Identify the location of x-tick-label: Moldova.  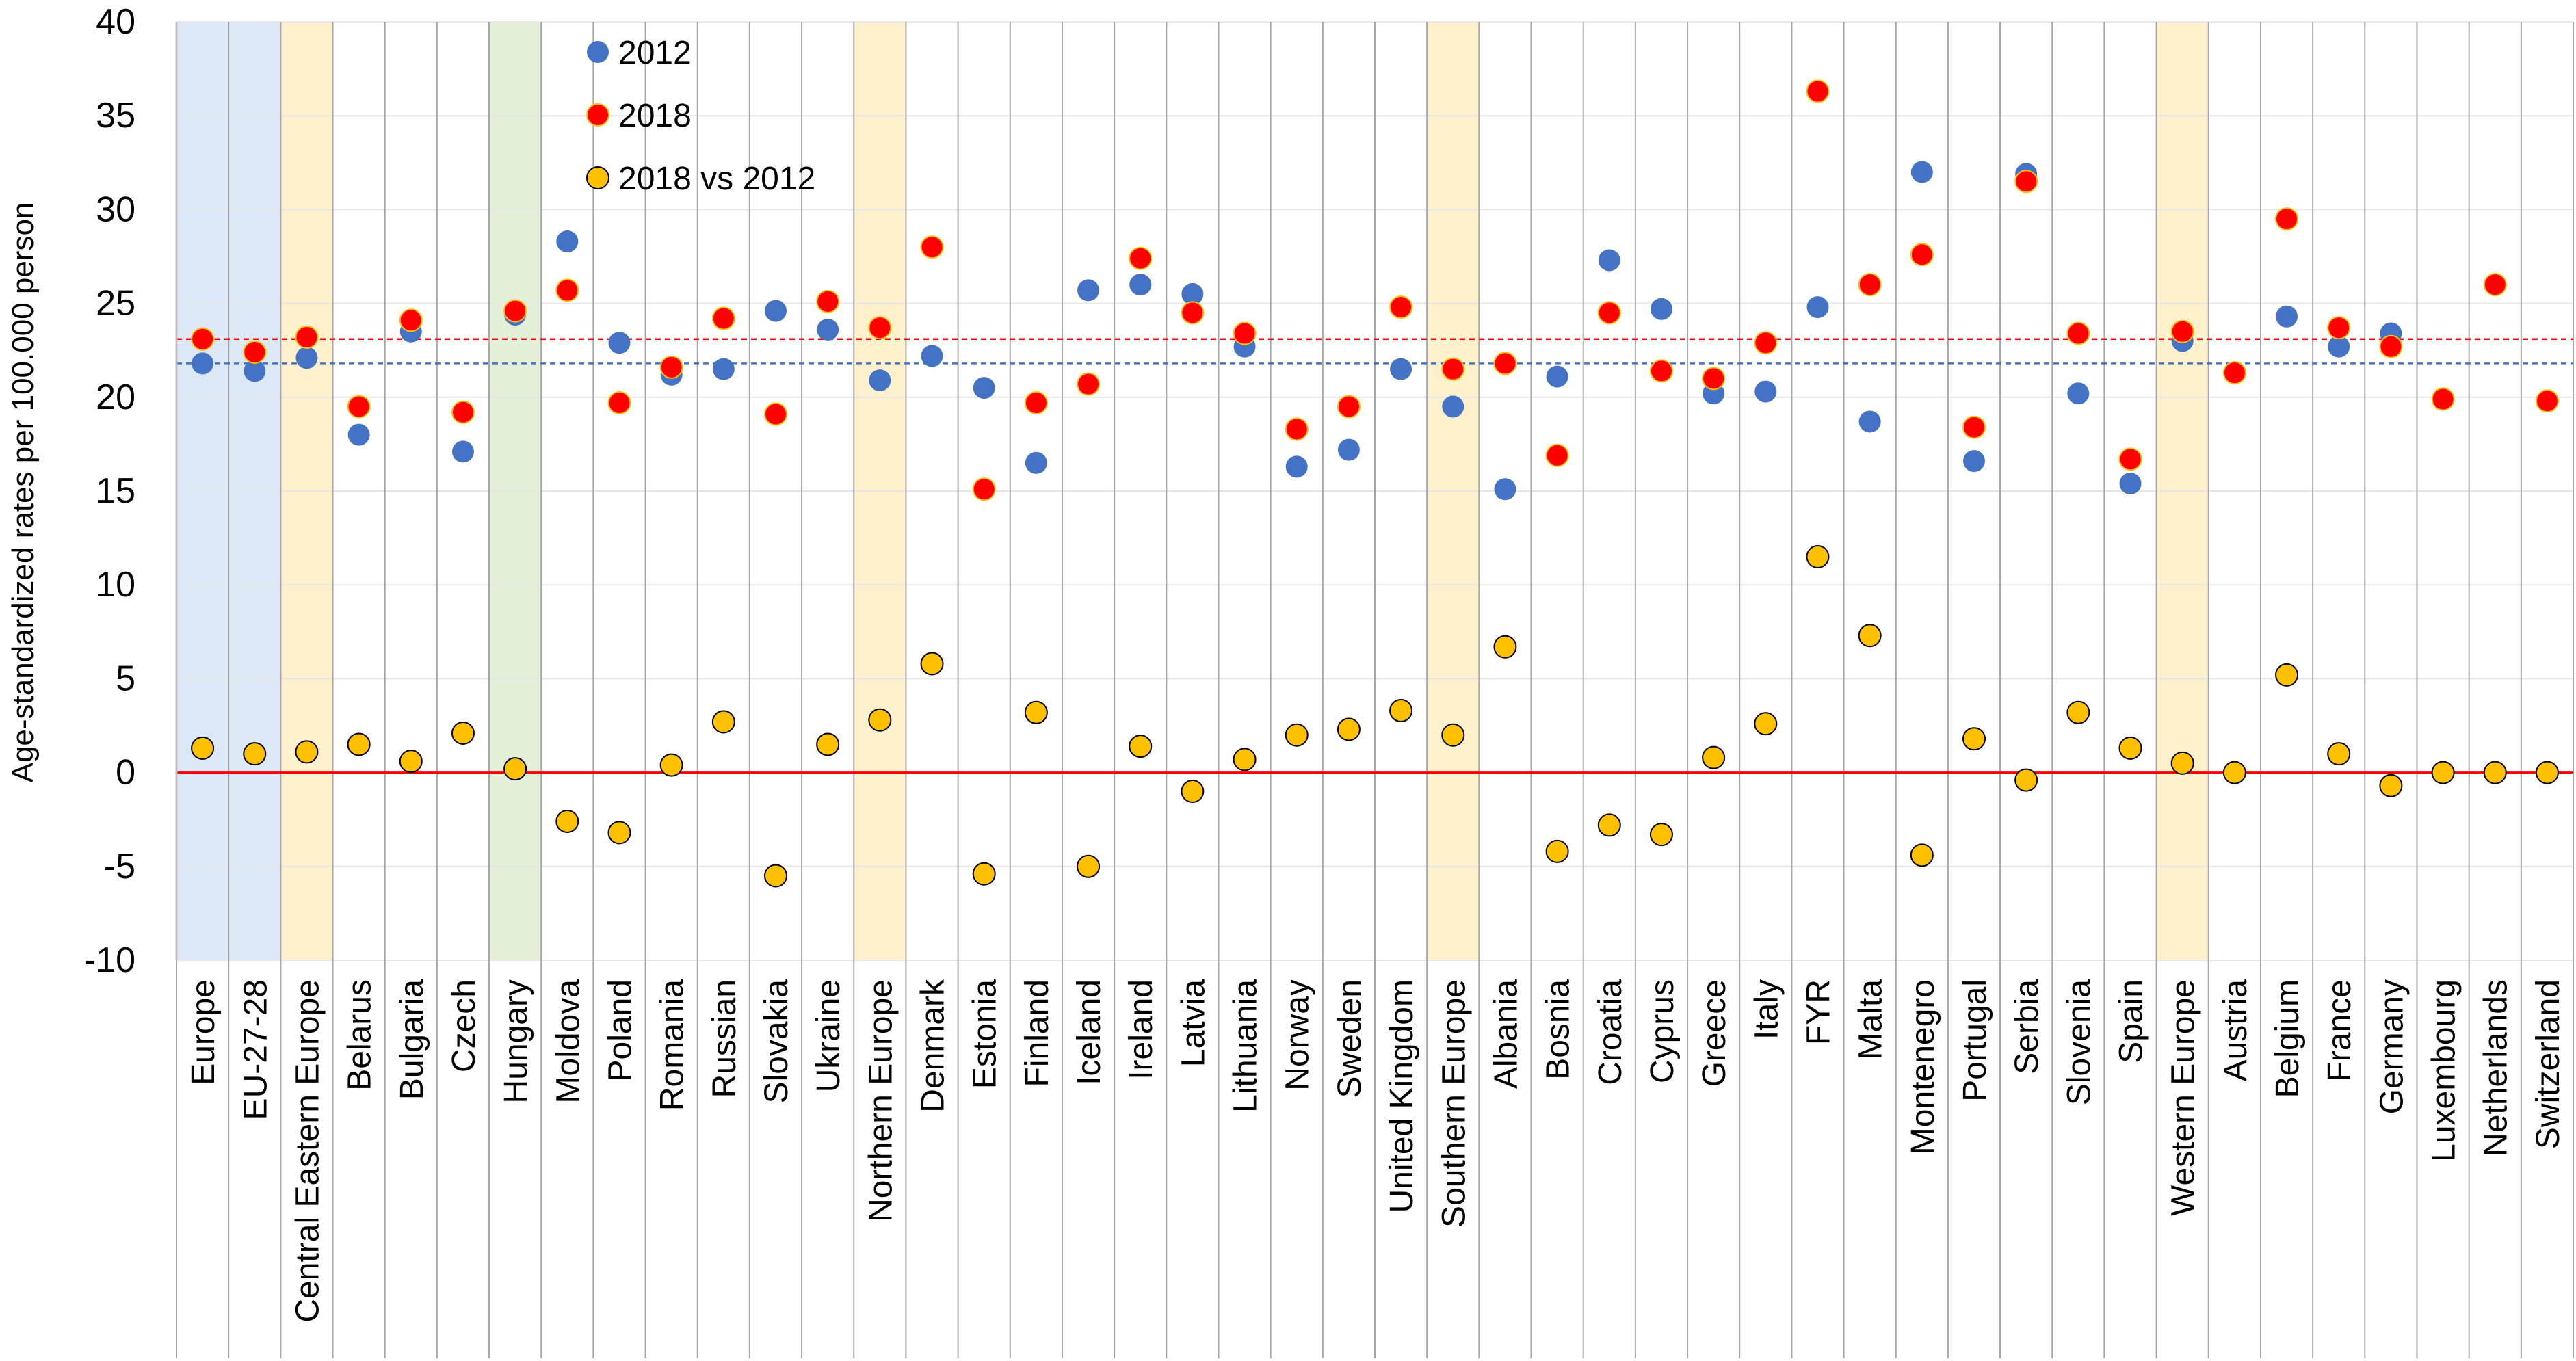
(568, 1041).